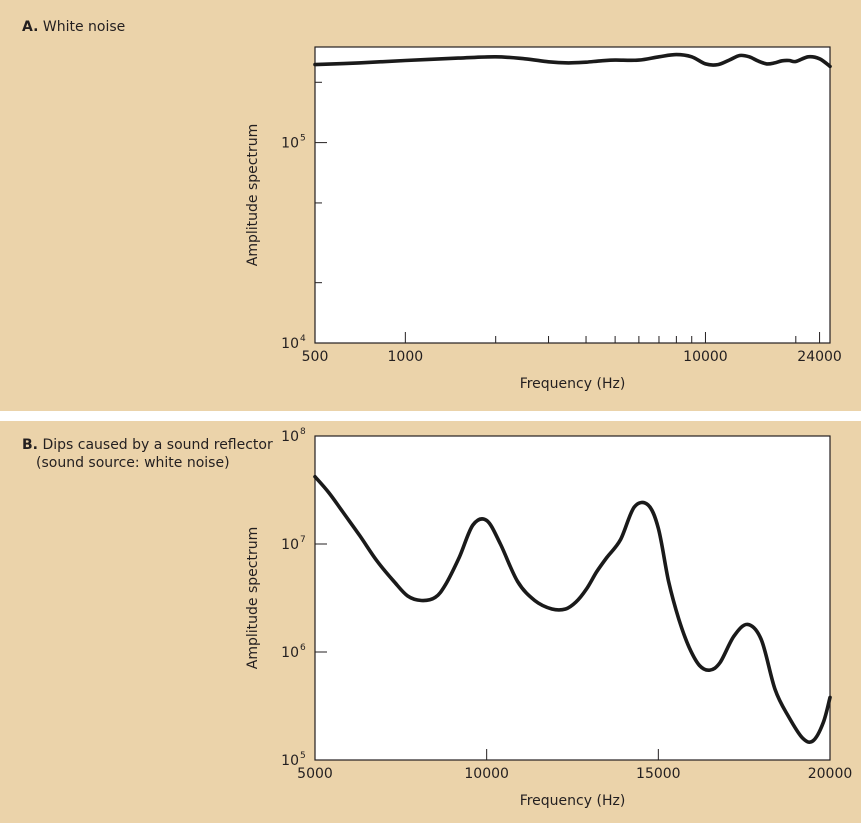  Describe the element at coordinates (253, 195) in the screenshot. I see `chart-a-y-axis-label: Amplitude spectrum` at that location.